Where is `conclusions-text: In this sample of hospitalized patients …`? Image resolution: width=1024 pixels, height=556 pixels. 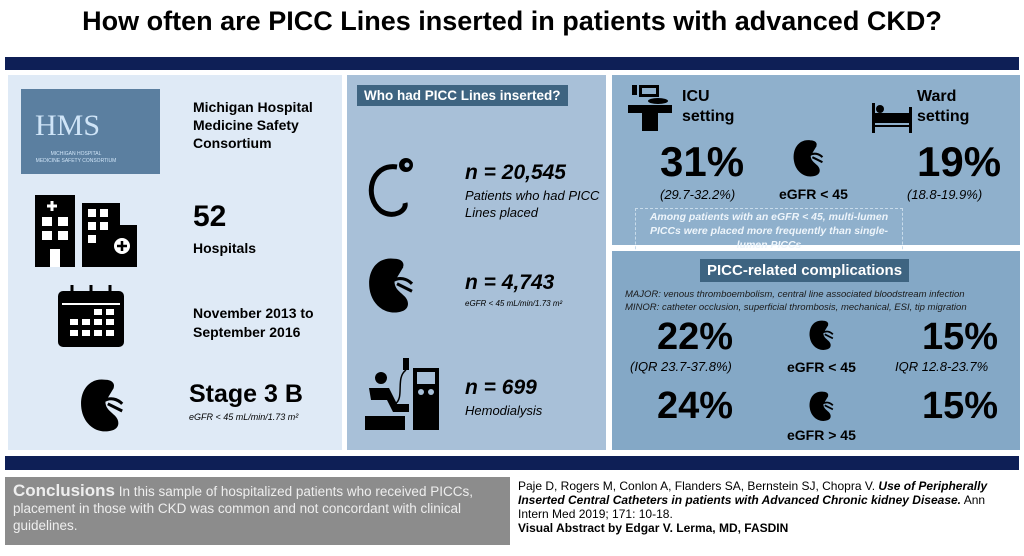
conclusions-text: In this sample of hospitalized patients … is located at coordinates (243, 508).